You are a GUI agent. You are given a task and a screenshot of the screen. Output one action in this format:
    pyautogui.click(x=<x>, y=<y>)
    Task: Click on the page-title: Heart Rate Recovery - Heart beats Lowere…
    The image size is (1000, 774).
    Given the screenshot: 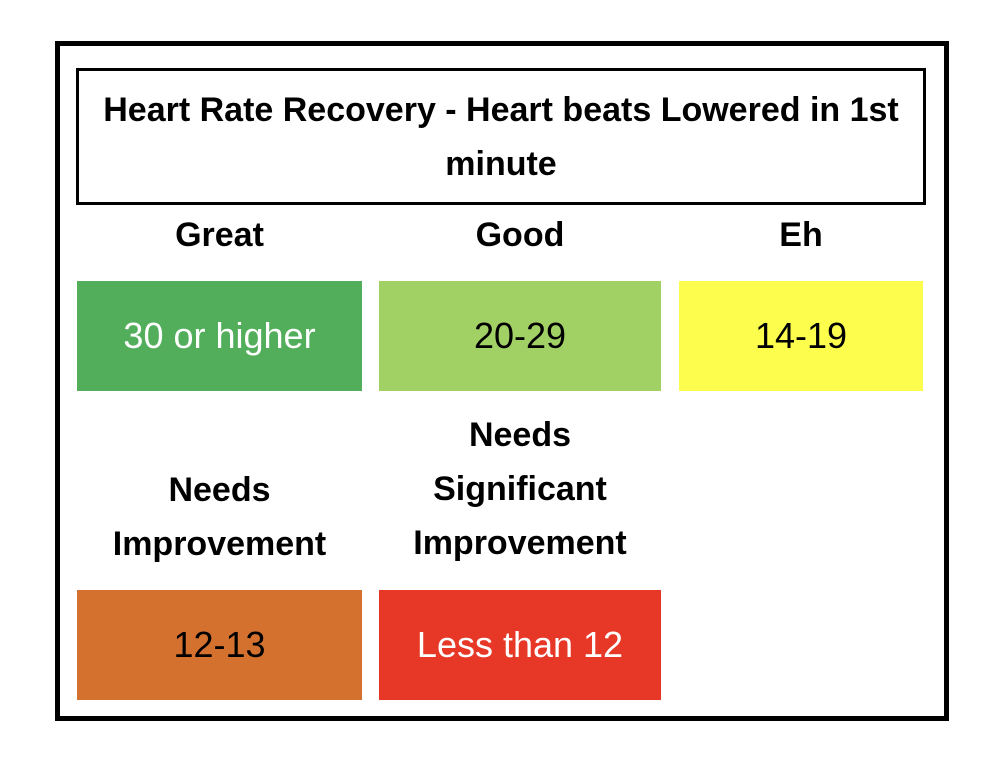 What is the action you would take?
    pyautogui.click(x=501, y=136)
    